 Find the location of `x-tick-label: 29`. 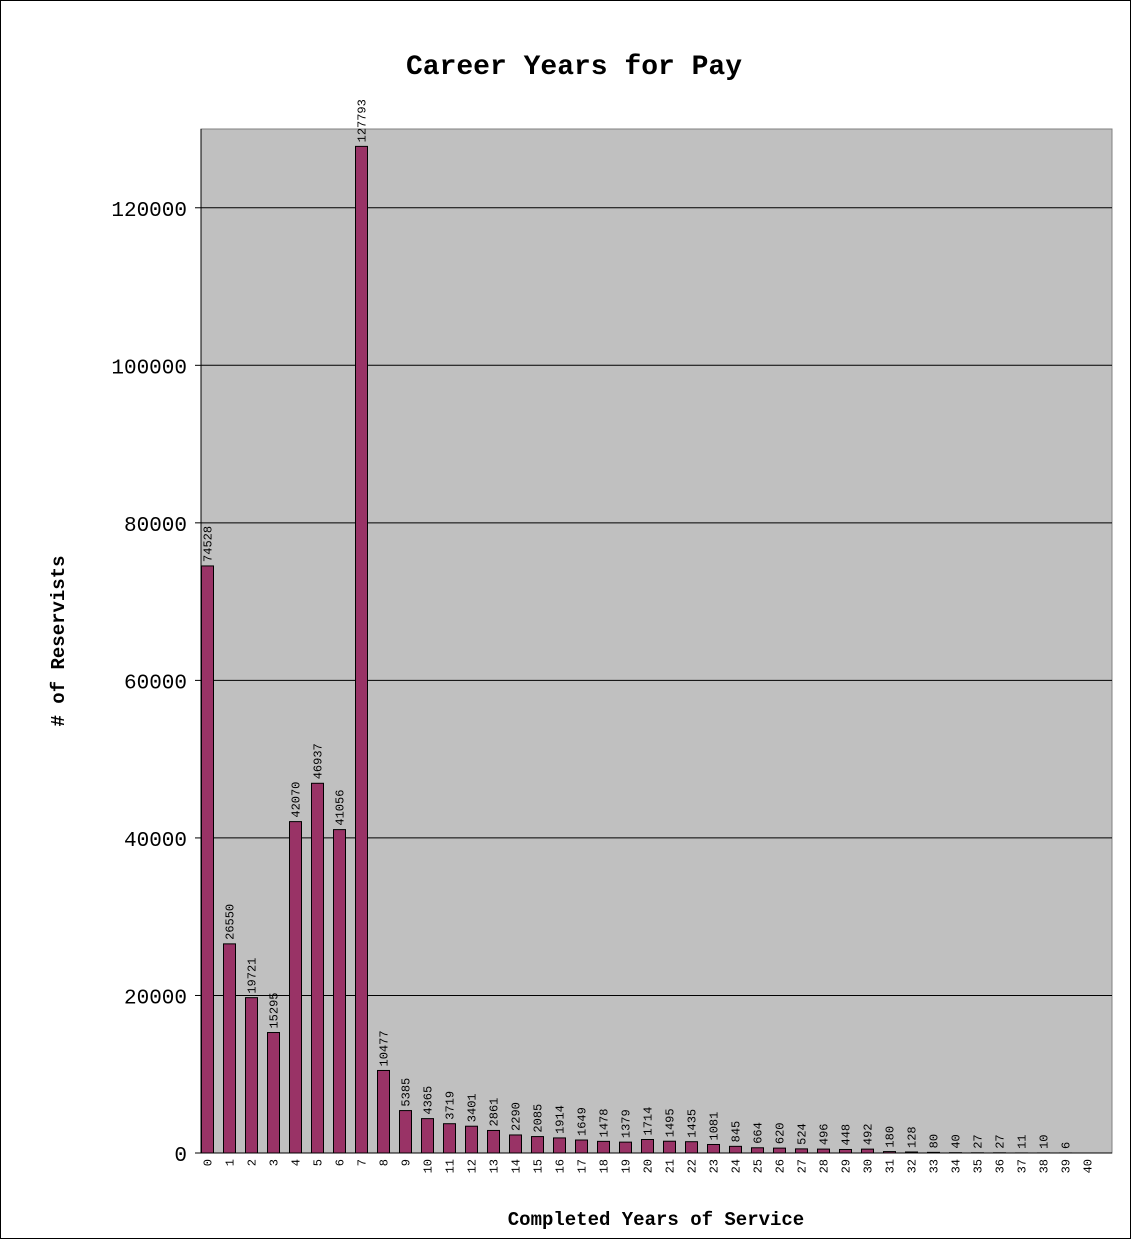

x-tick-label: 29 is located at coordinates (847, 1166).